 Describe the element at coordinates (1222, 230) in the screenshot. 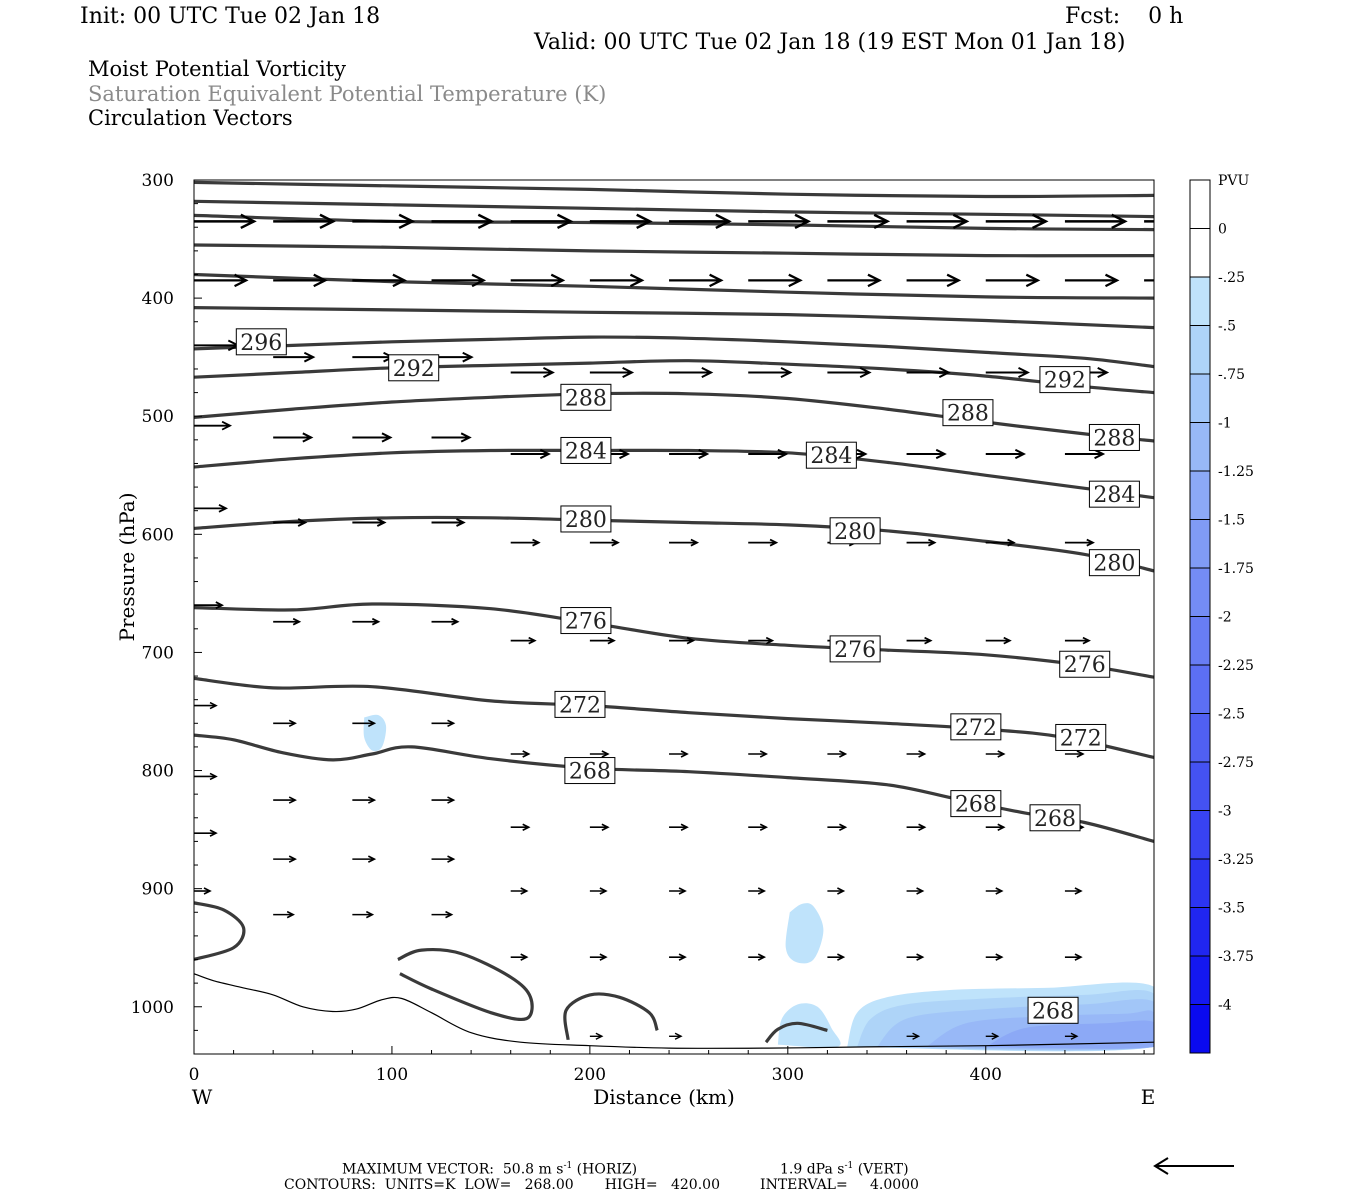

I see `colorbar-label: 0` at that location.